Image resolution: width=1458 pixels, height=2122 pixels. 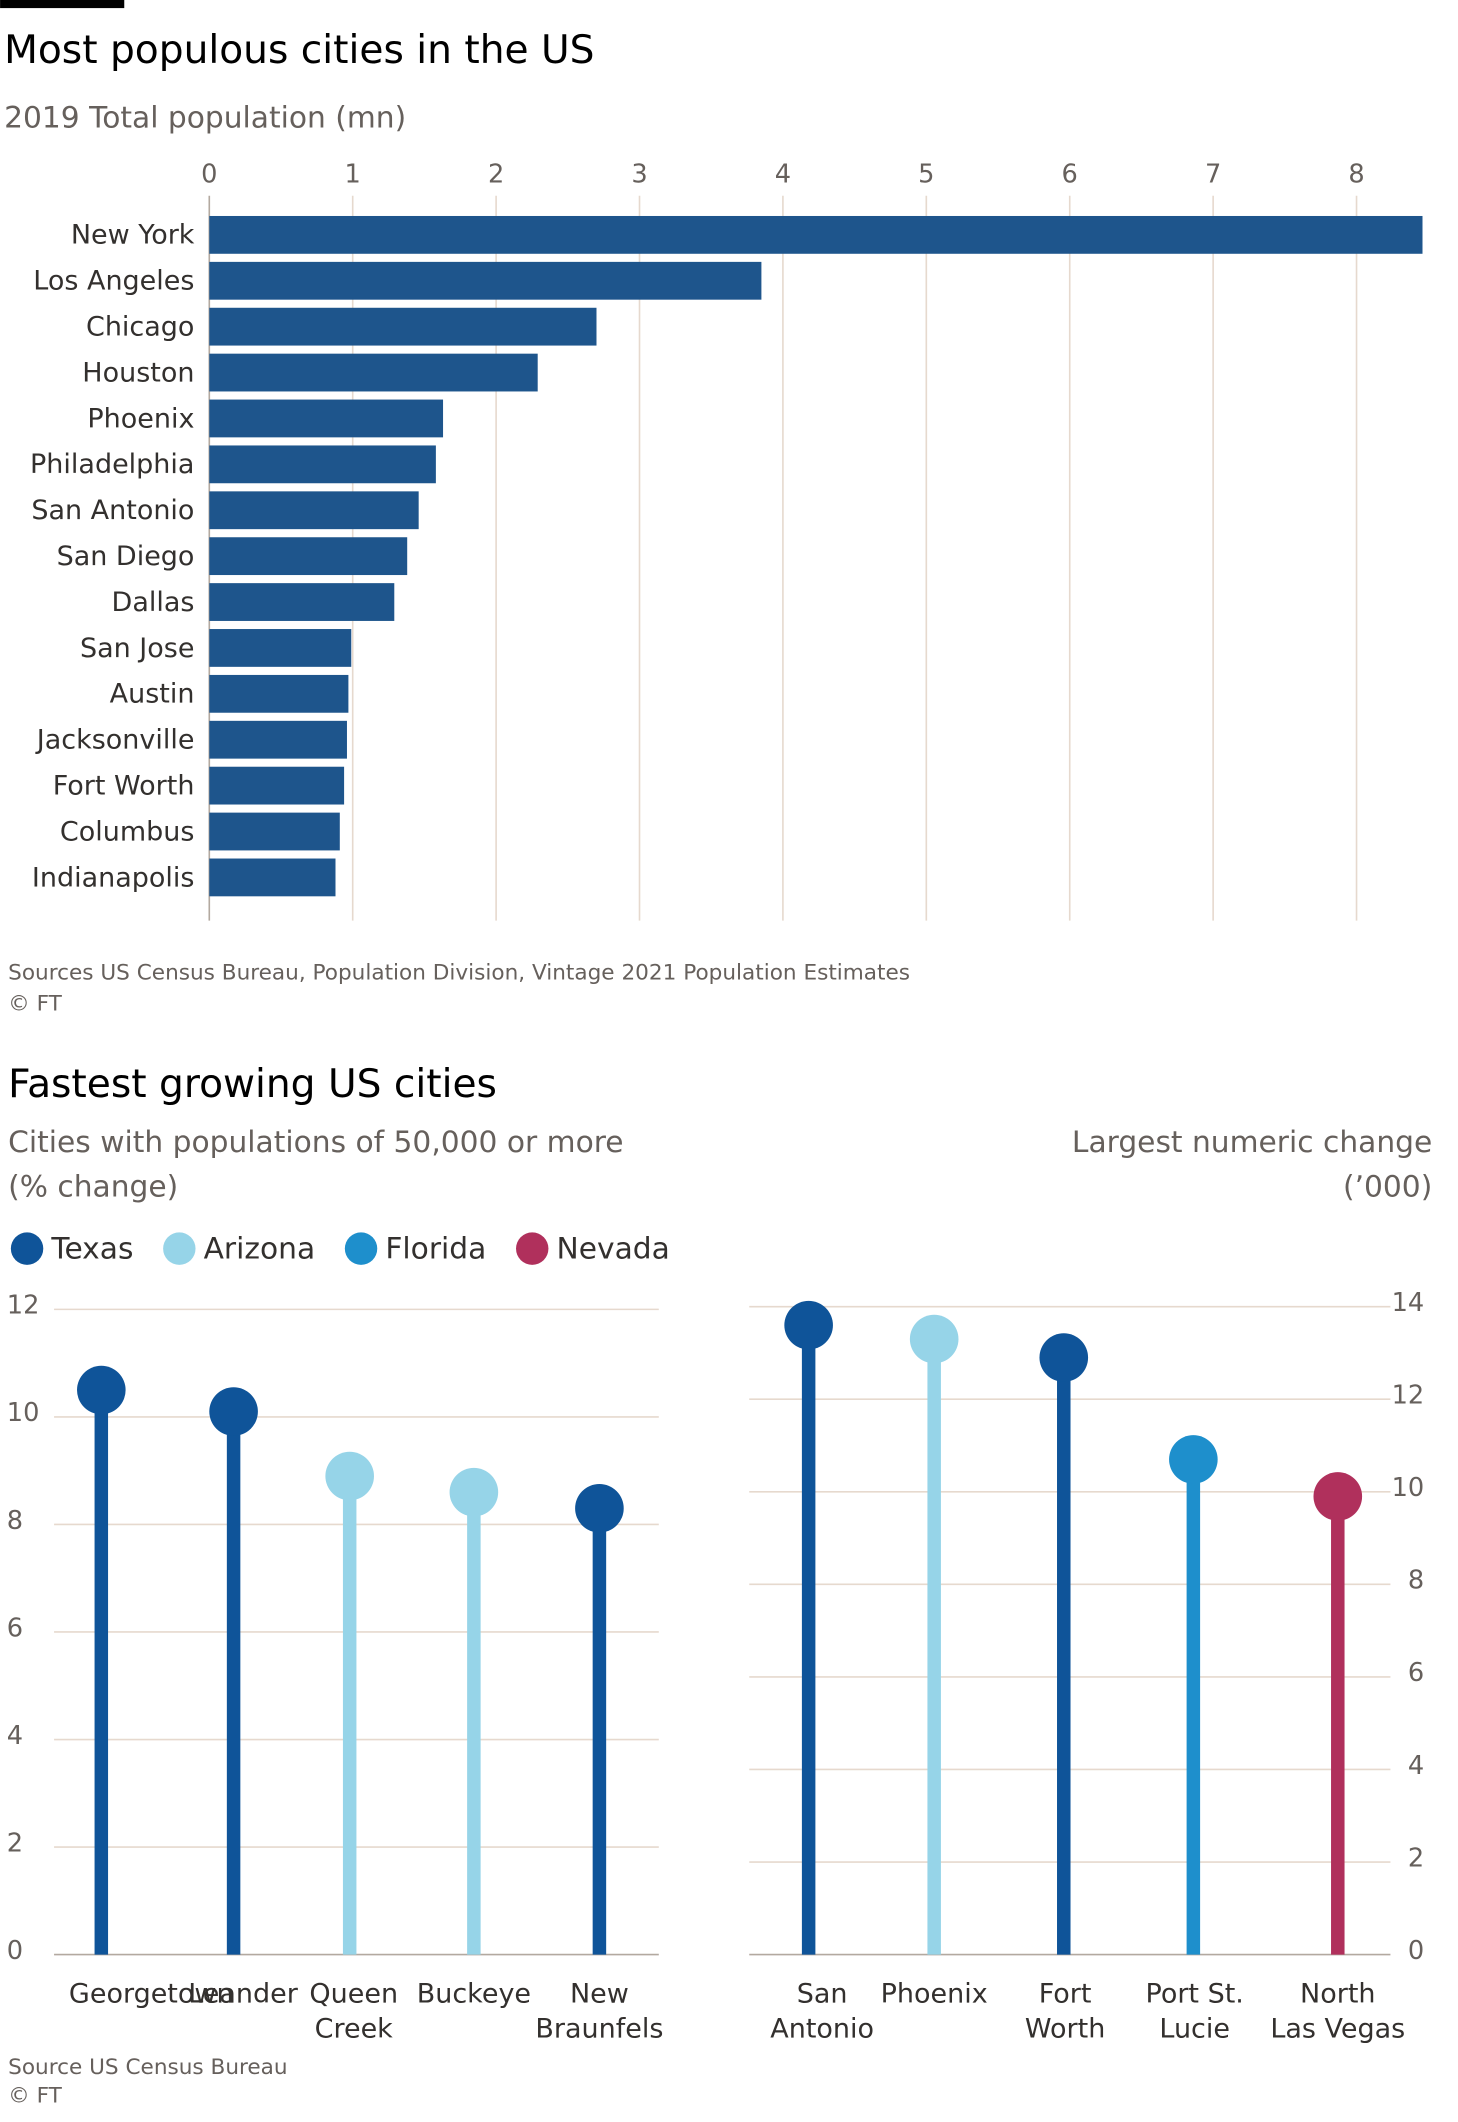 What do you see at coordinates (1065, 1994) in the screenshot?
I see `x-tick-label: Fort` at bounding box center [1065, 1994].